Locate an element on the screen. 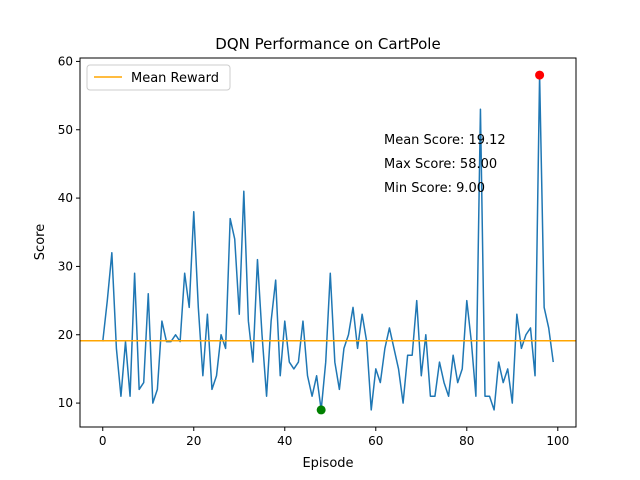 The width and height of the screenshot is (640, 480). x-tick-label: 100 is located at coordinates (557, 441).